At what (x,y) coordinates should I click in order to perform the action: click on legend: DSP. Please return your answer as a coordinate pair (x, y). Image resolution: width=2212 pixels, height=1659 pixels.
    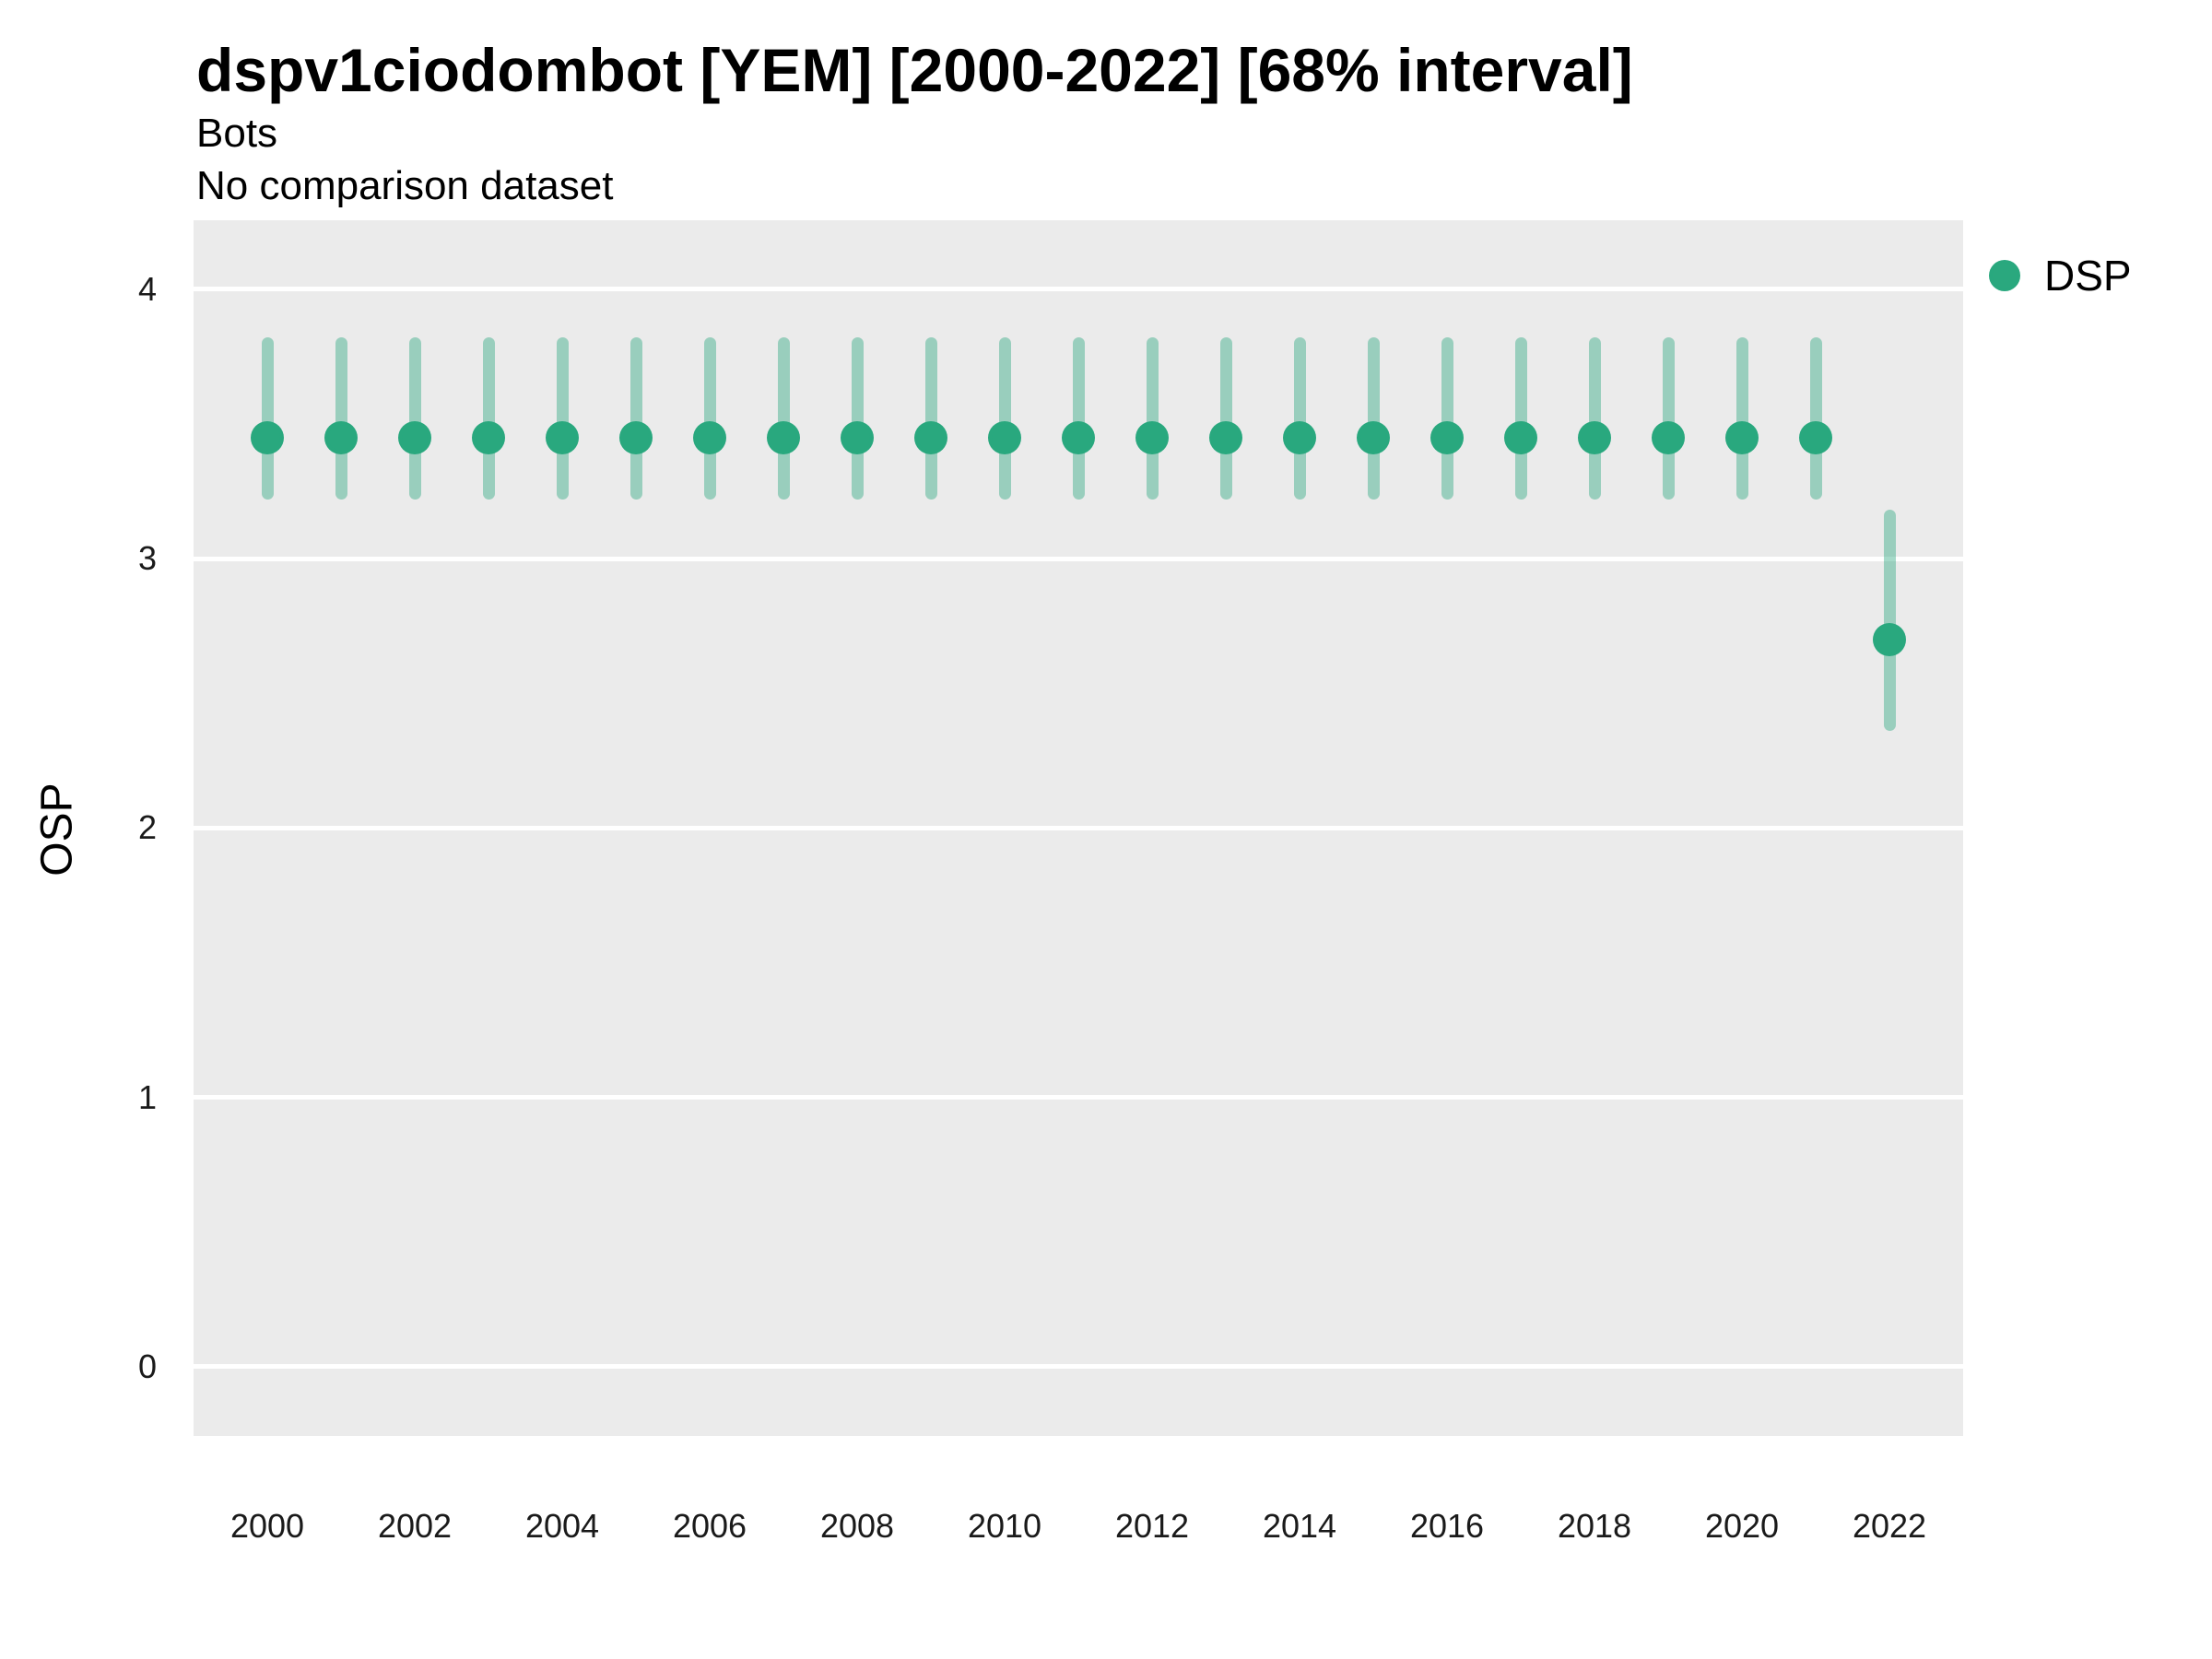
    Looking at the image, I should click on (2060, 275).